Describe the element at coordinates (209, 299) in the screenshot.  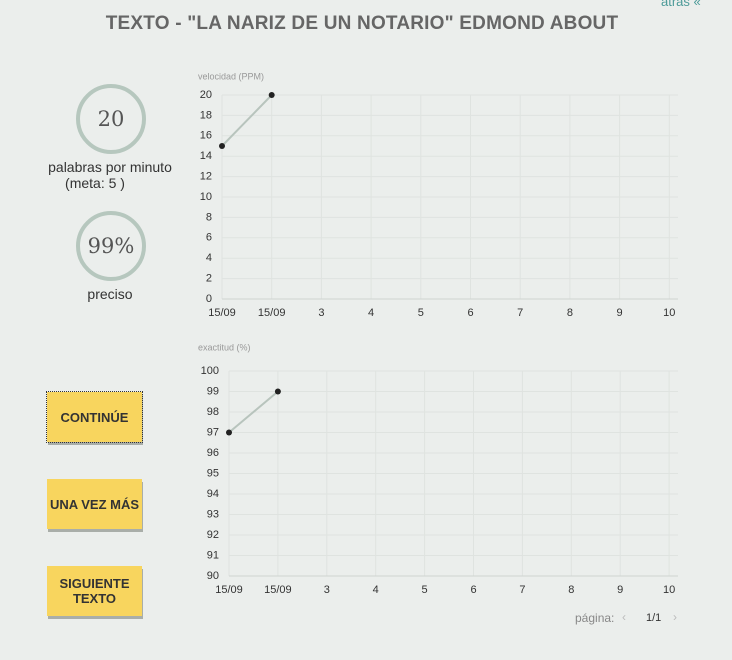
I see `y-tick-label: 0` at that location.